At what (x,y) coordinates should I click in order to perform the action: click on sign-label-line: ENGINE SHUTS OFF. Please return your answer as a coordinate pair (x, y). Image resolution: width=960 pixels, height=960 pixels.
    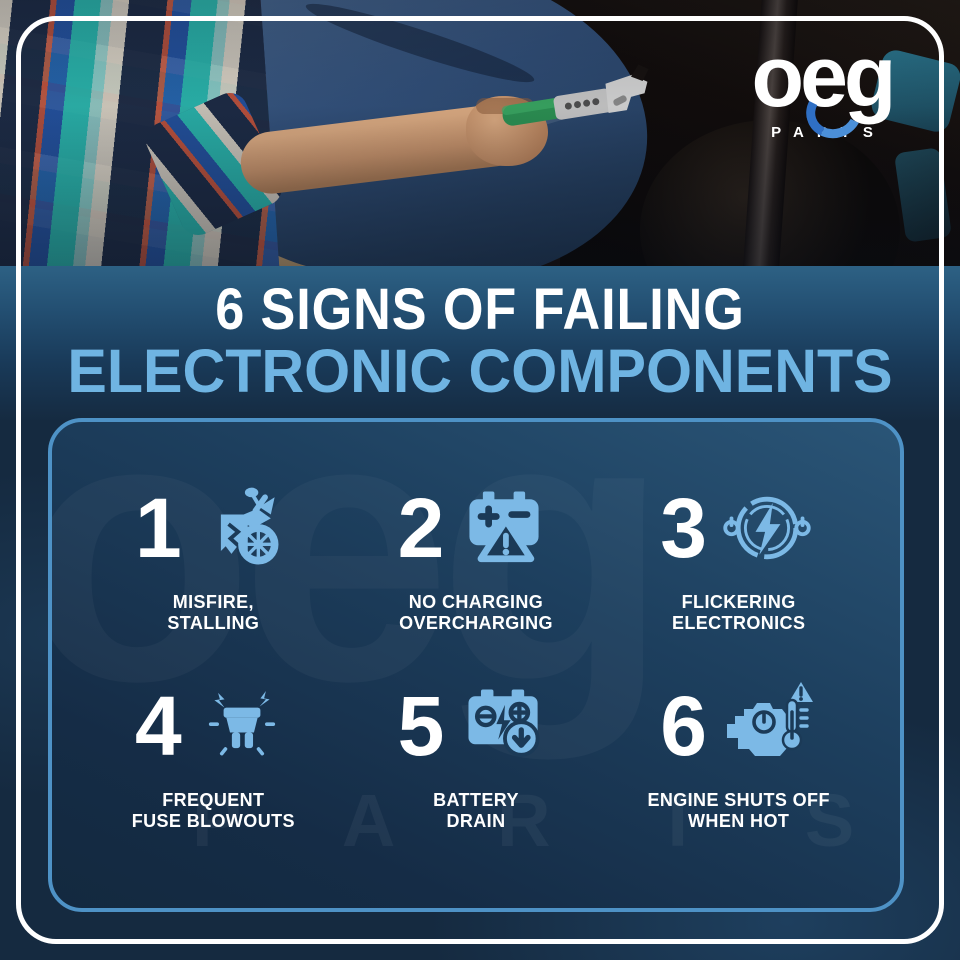
    Looking at the image, I should click on (738, 800).